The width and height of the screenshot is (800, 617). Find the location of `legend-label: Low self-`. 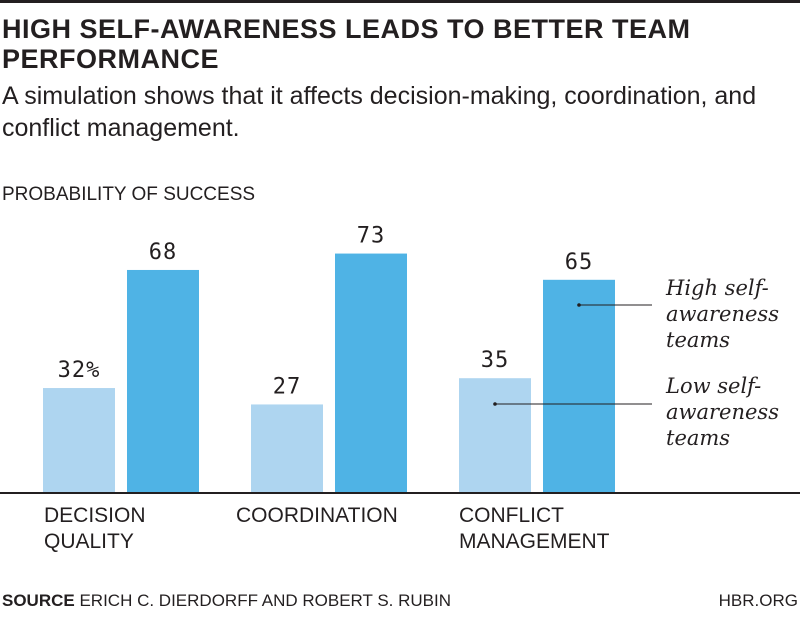

legend-label: Low self- is located at coordinates (713, 386).